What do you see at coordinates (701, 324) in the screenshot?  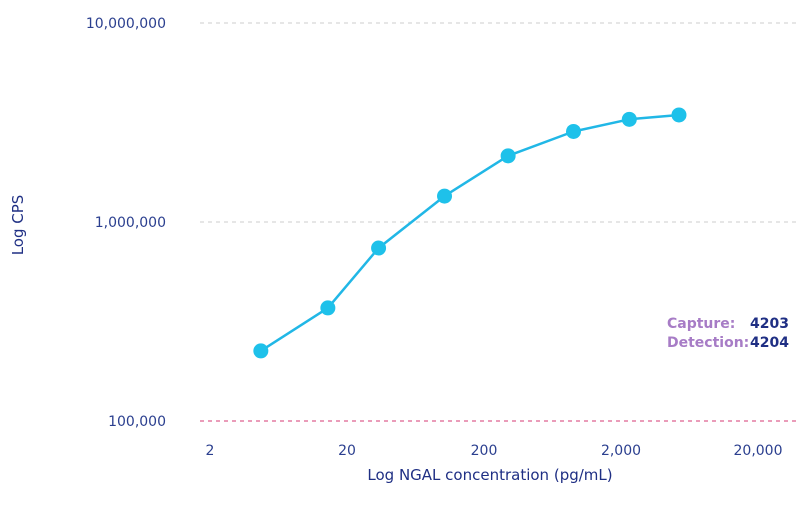 I see `legend-capture-key: Capture:` at bounding box center [701, 324].